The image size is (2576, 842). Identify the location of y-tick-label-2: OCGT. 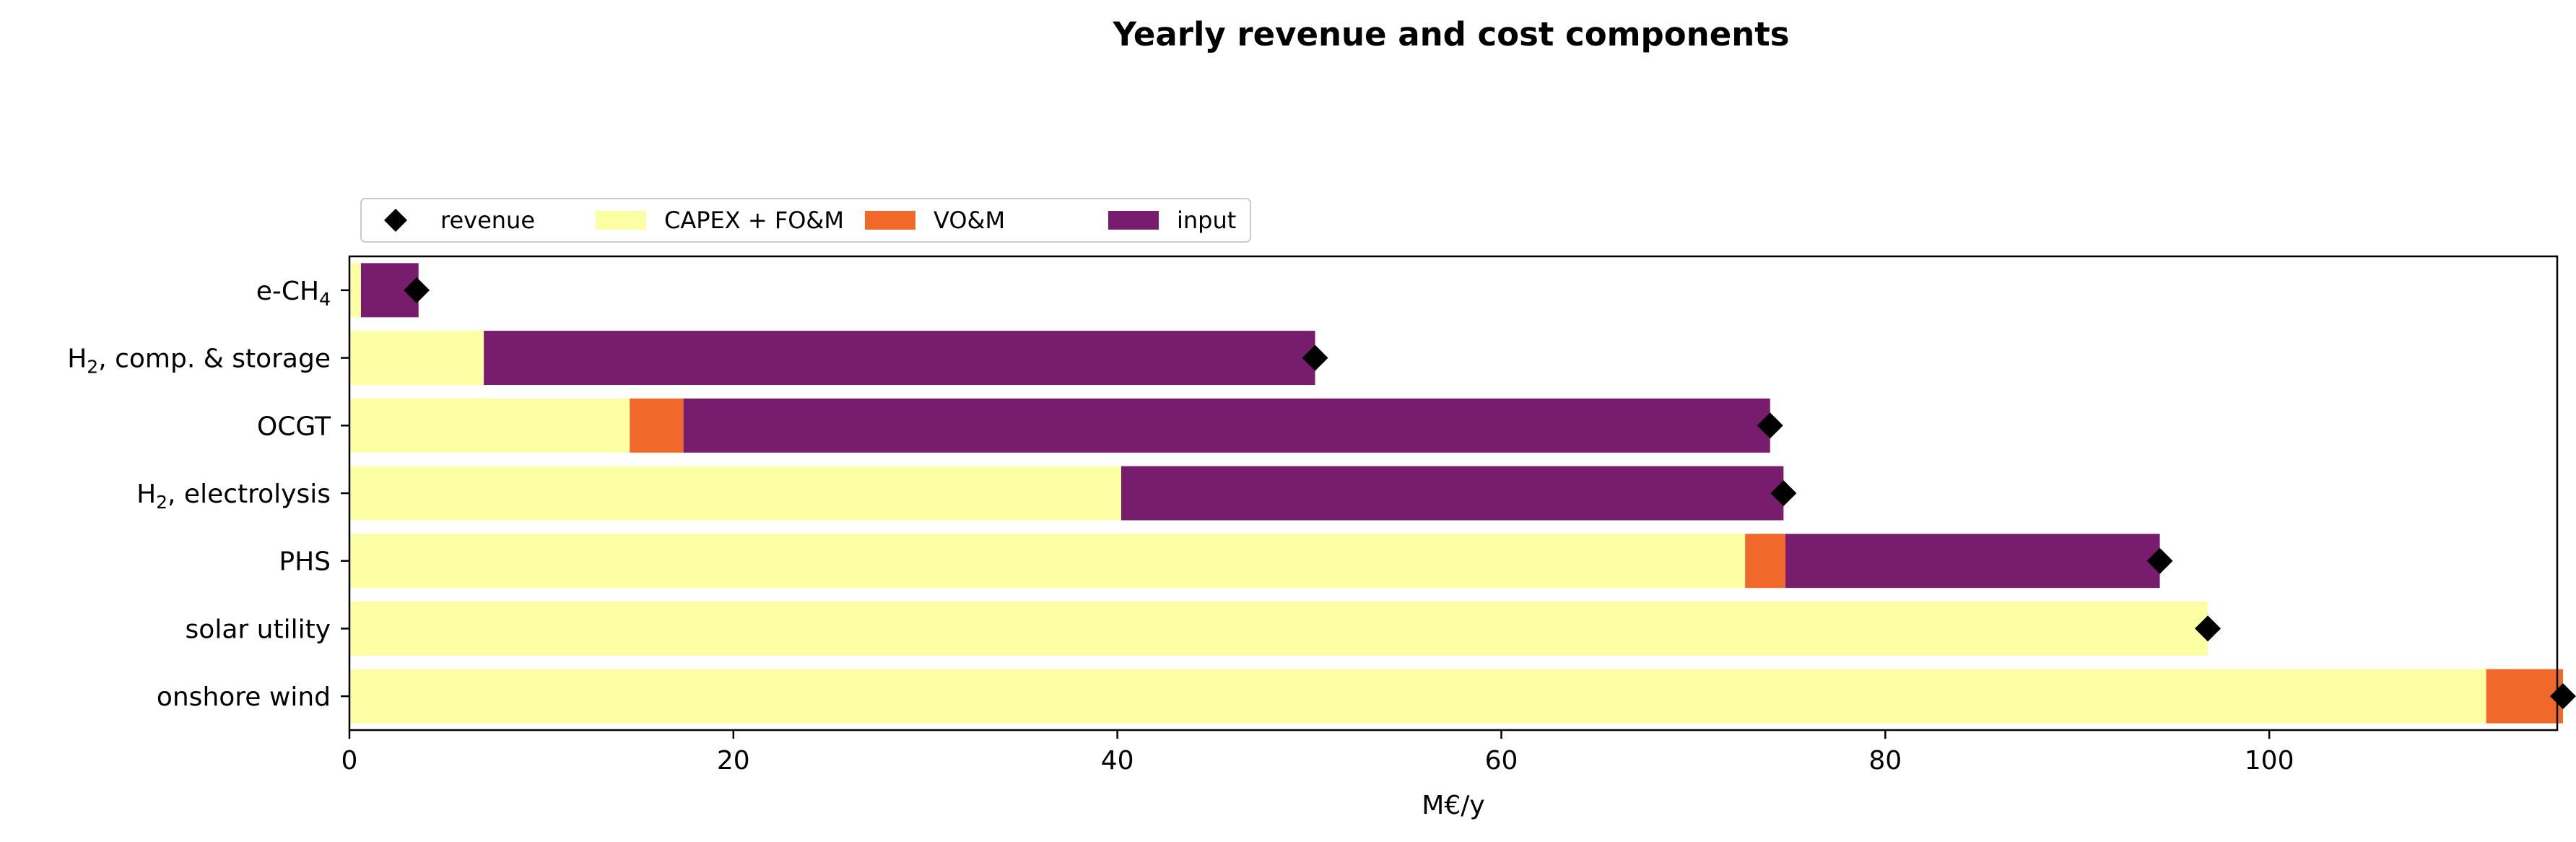
(294, 426).